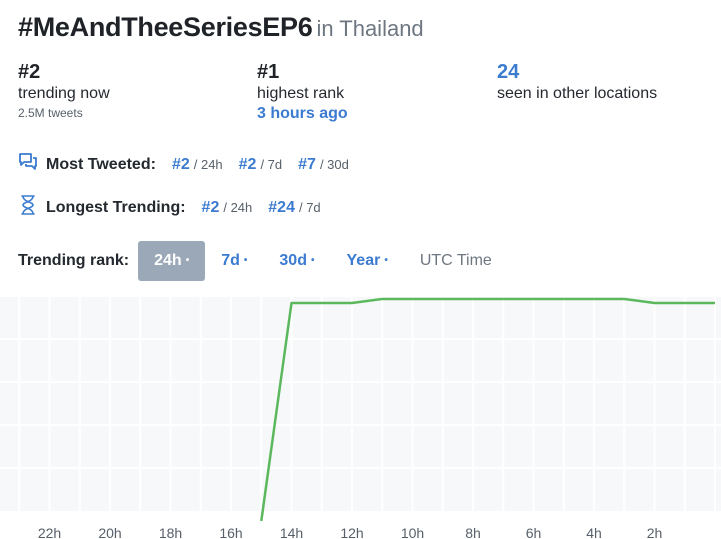 This screenshot has height=539, width=721. I want to click on current-rank: #2, so click(29, 72).